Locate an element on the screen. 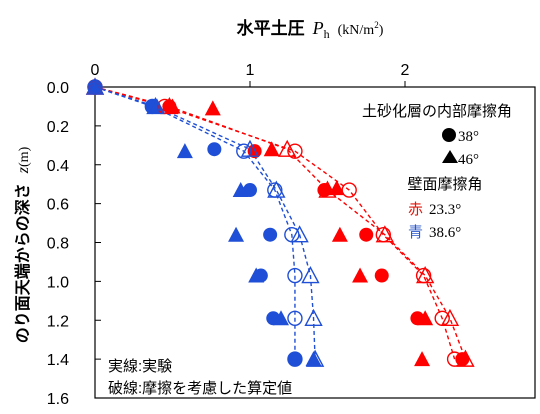  x-tick-label: 1 is located at coordinates (250, 70).